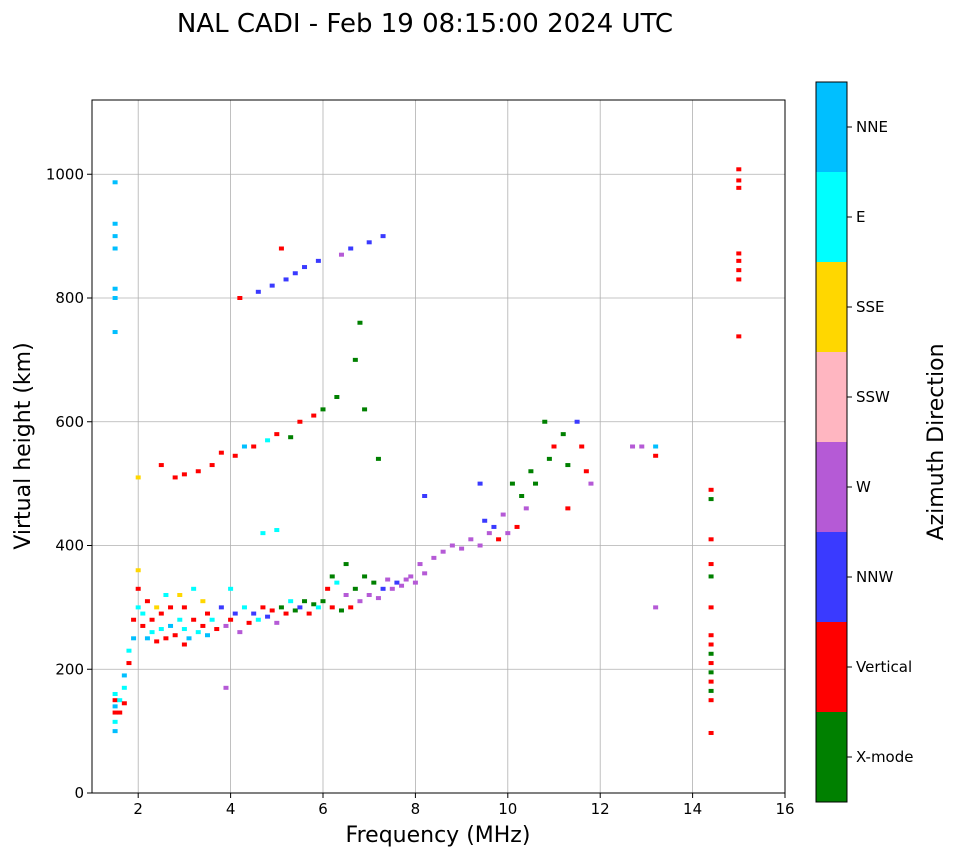 The height and width of the screenshot is (857, 958). I want to click on data-point-sse, so click(138, 477).